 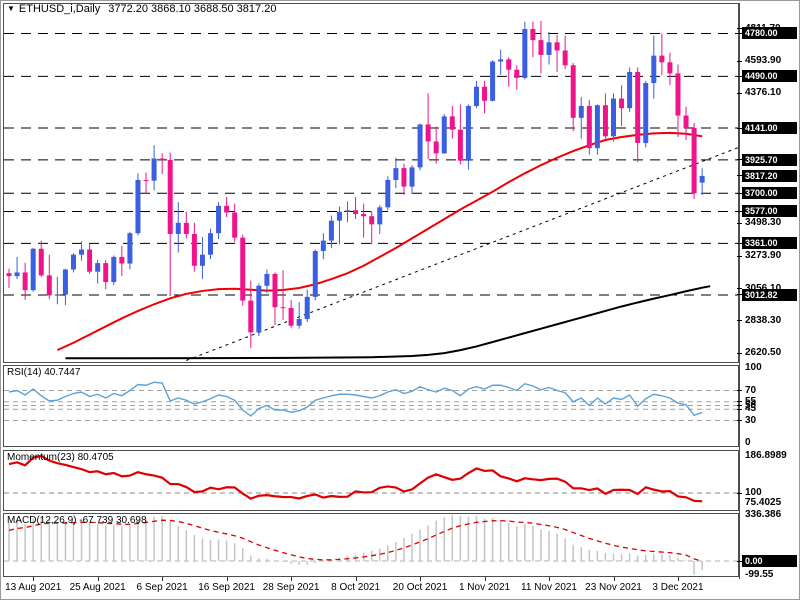 I want to click on time-axis-date-label: 8 Oct 2021, so click(x=356, y=587).